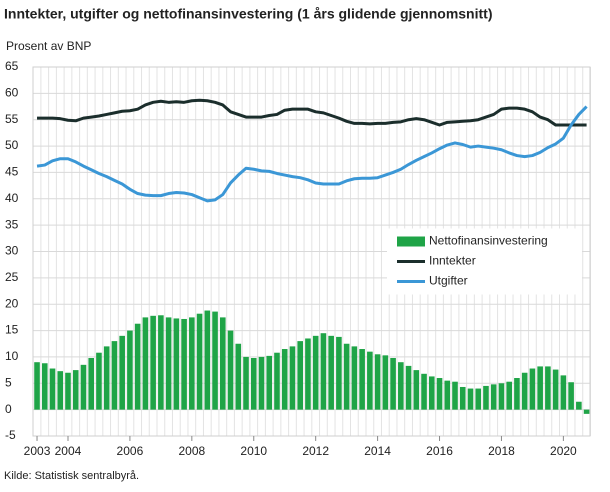 The width and height of the screenshot is (610, 492). What do you see at coordinates (377, 451) in the screenshot?
I see `x-tick-label: 2014` at bounding box center [377, 451].